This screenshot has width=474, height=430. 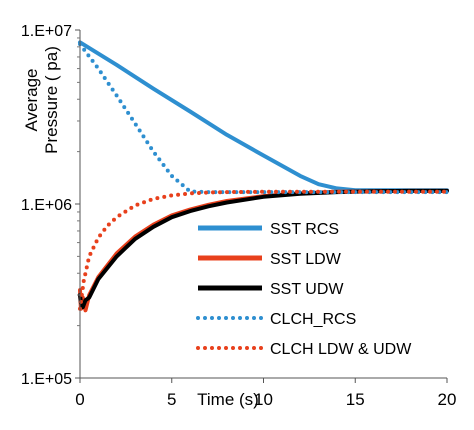 I want to click on y-axis-label-line1: Average, so click(x=31, y=99).